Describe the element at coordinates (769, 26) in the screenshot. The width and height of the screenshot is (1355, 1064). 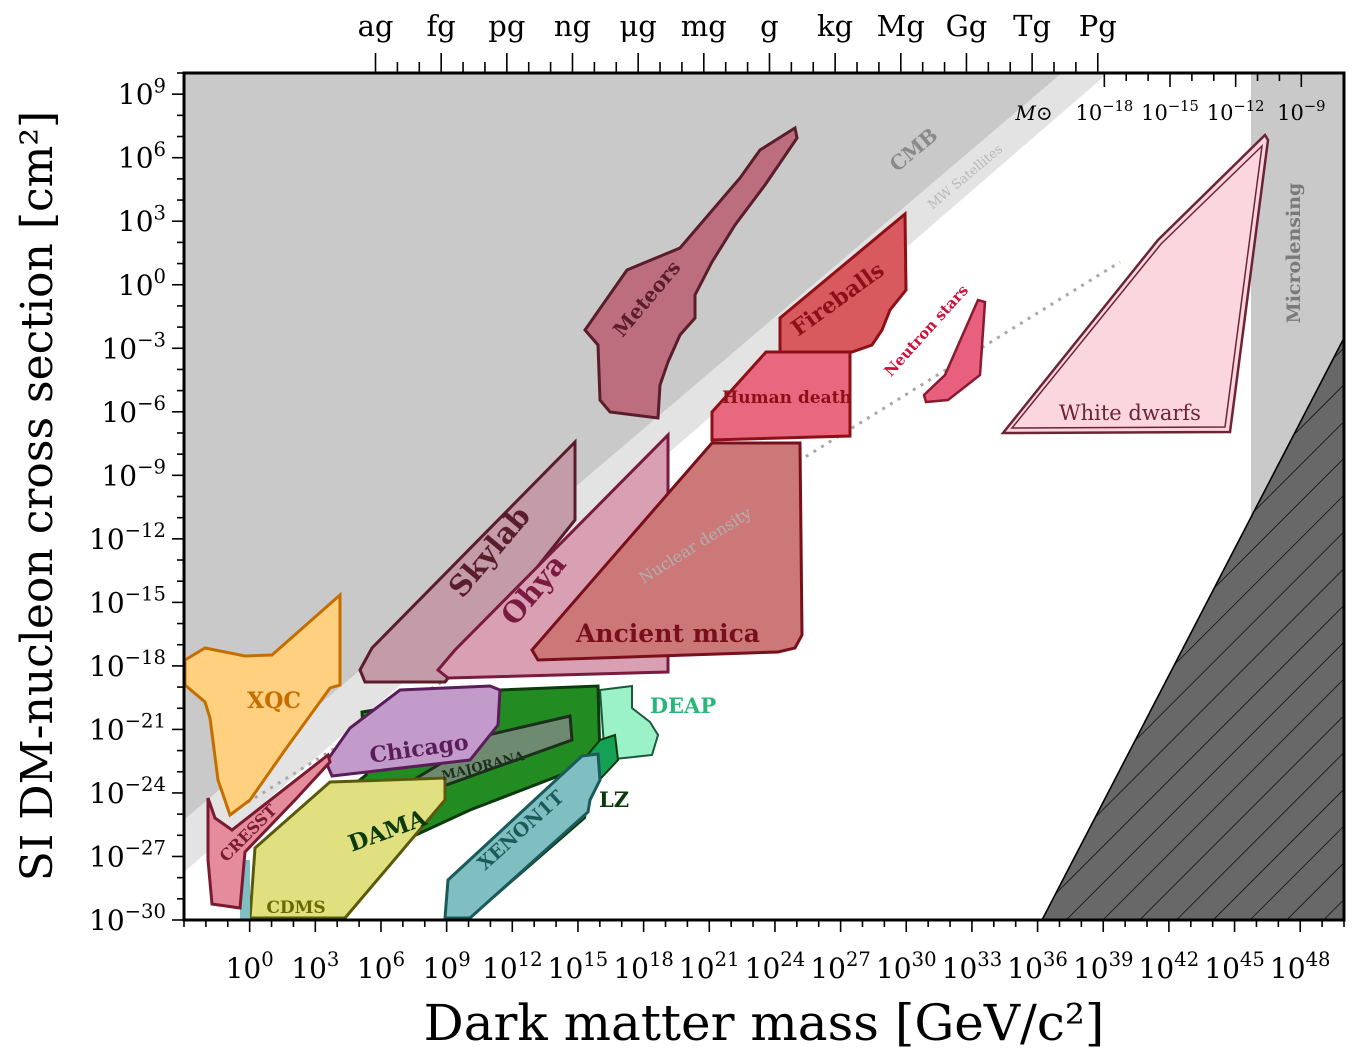
I see `top-tick-label: g` at that location.